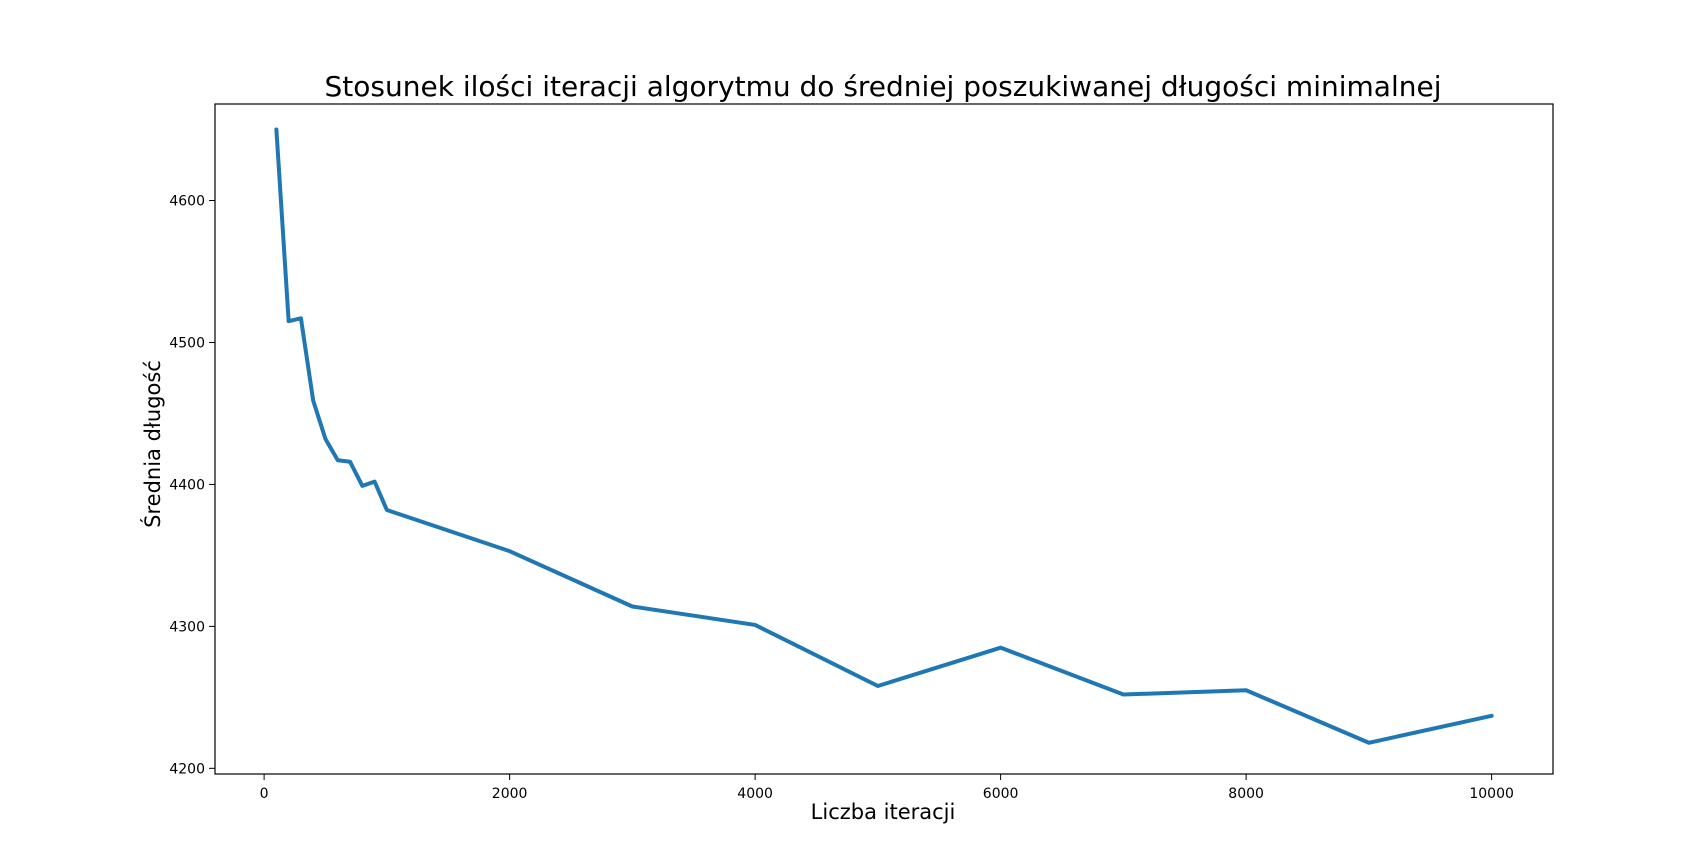 Image resolution: width=1706 pixels, height=860 pixels. Describe the element at coordinates (152, 444) in the screenshot. I see `y-axis-label: Średnia długość` at that location.